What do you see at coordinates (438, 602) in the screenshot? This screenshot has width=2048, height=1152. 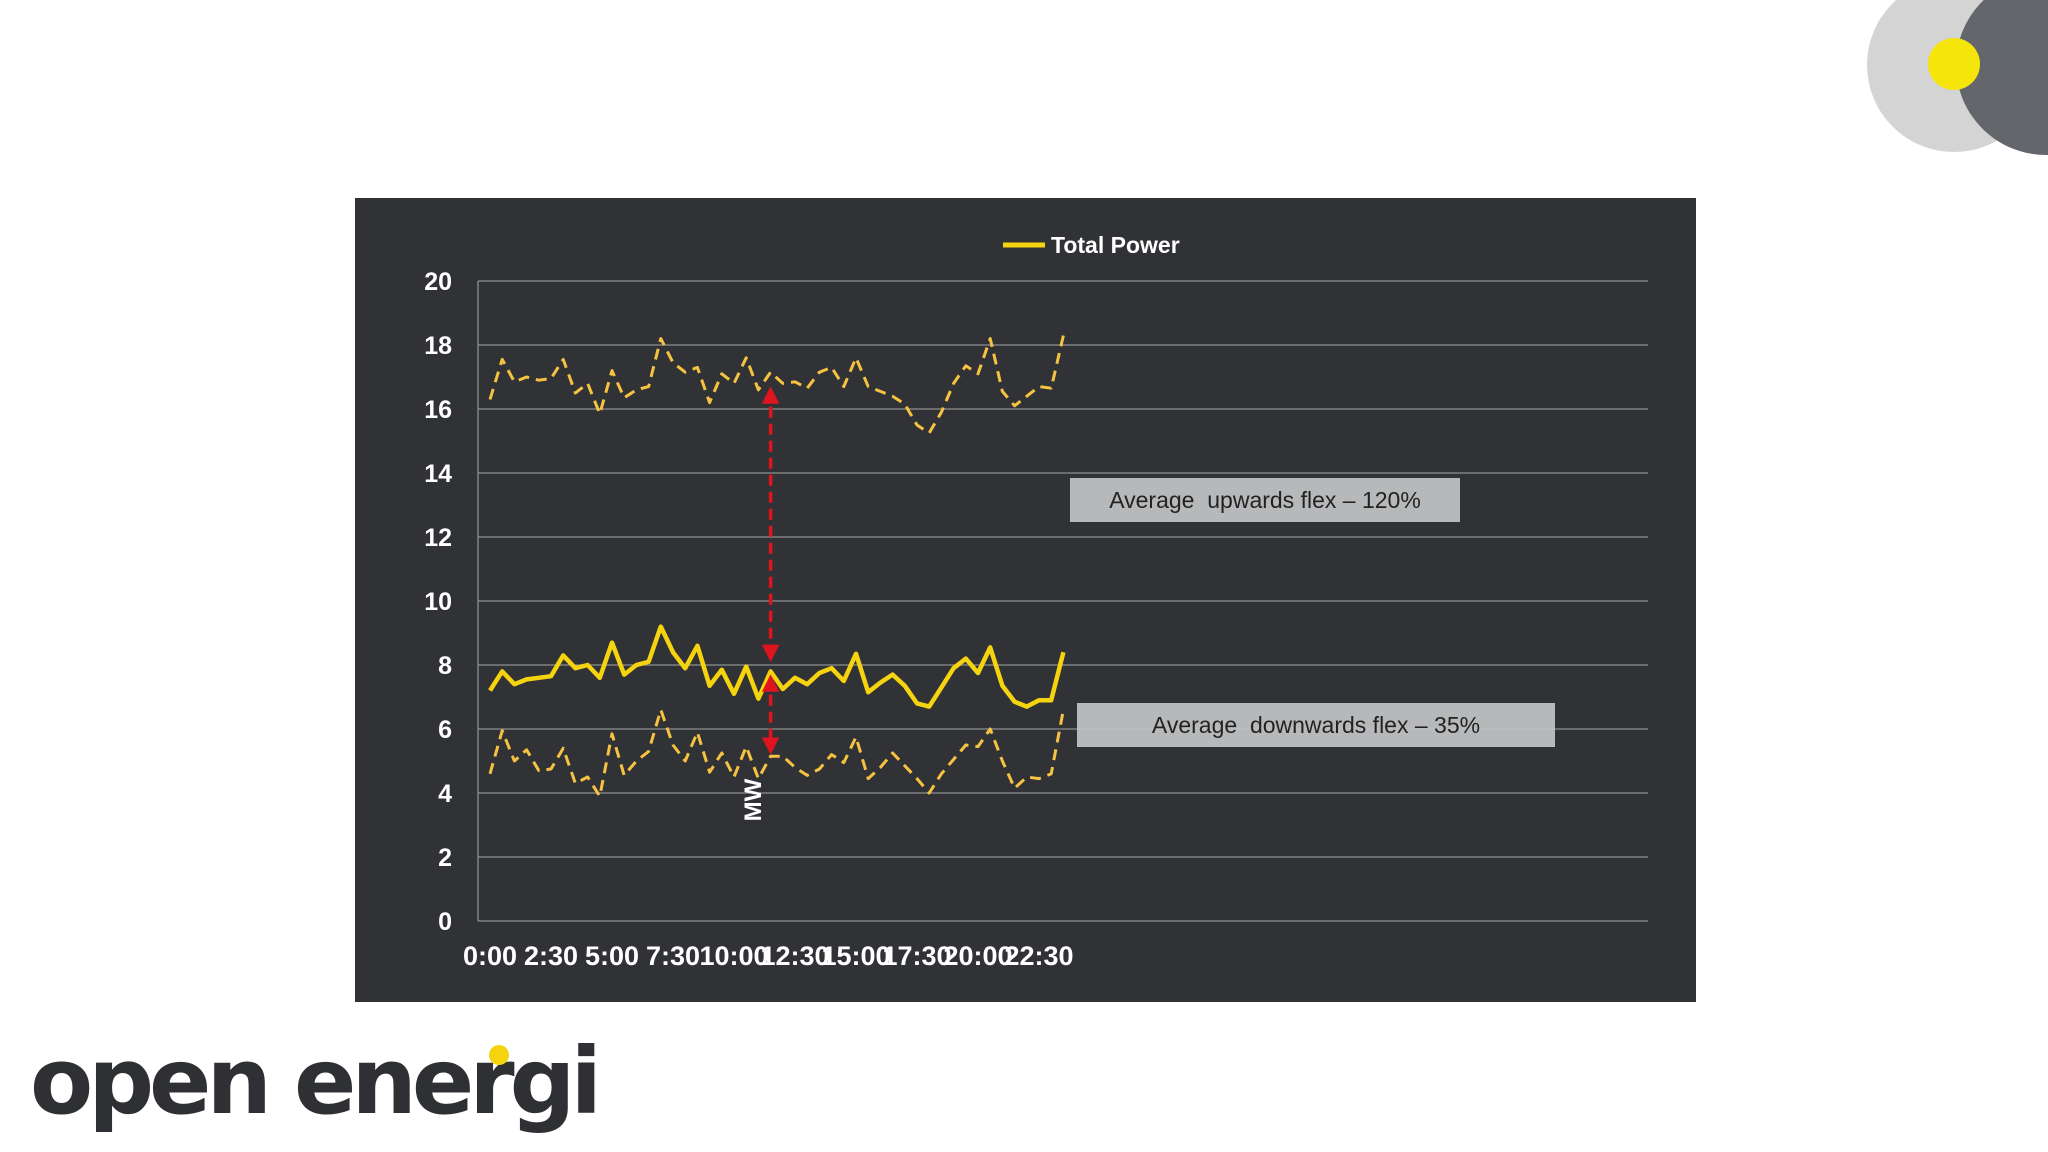 I see `y-tick-label: 10` at bounding box center [438, 602].